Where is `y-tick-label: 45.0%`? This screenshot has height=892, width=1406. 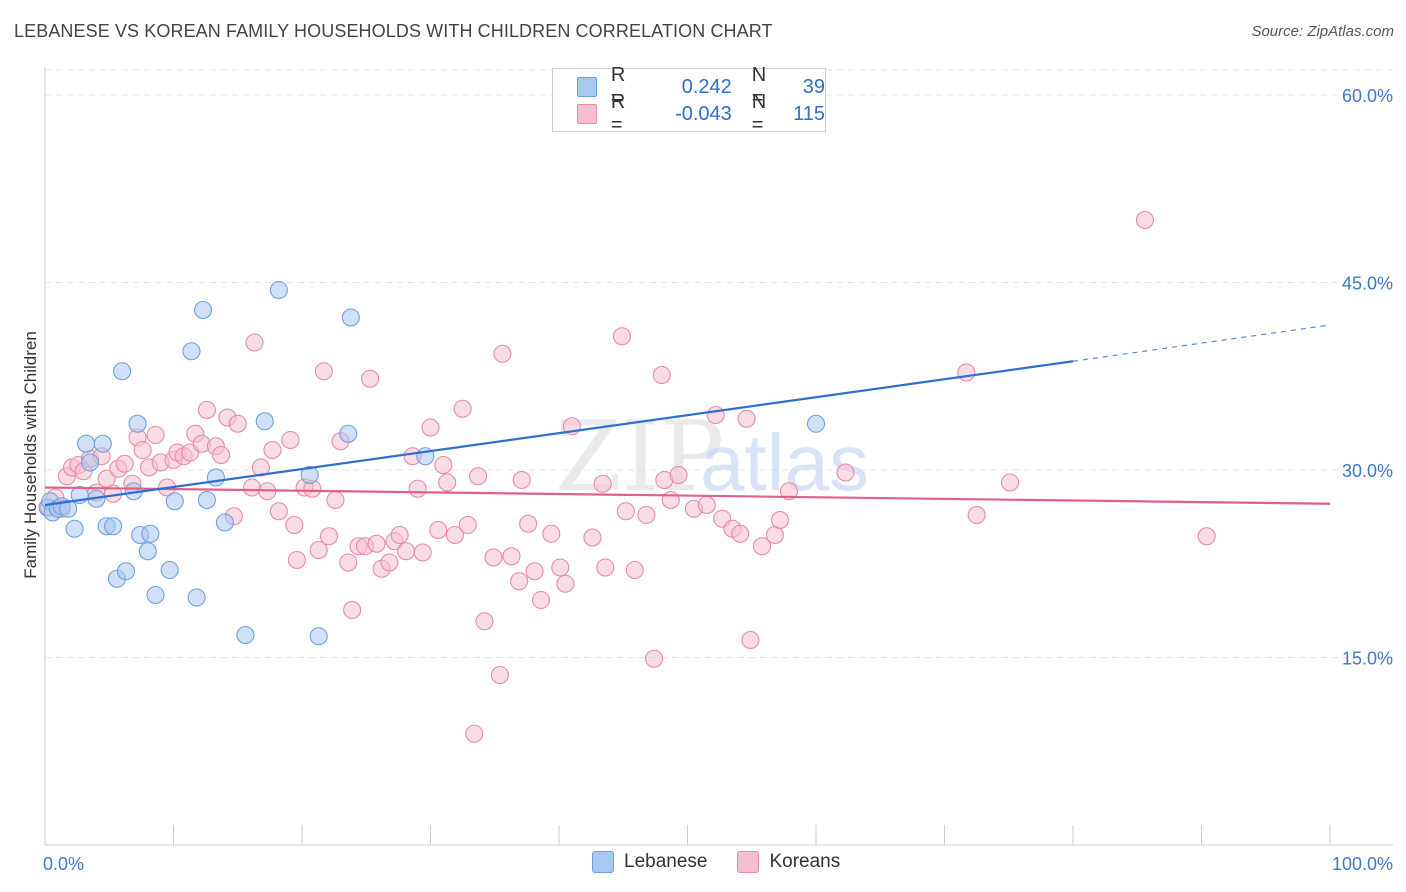 y-tick-label: 45.0% is located at coordinates (1367, 284).